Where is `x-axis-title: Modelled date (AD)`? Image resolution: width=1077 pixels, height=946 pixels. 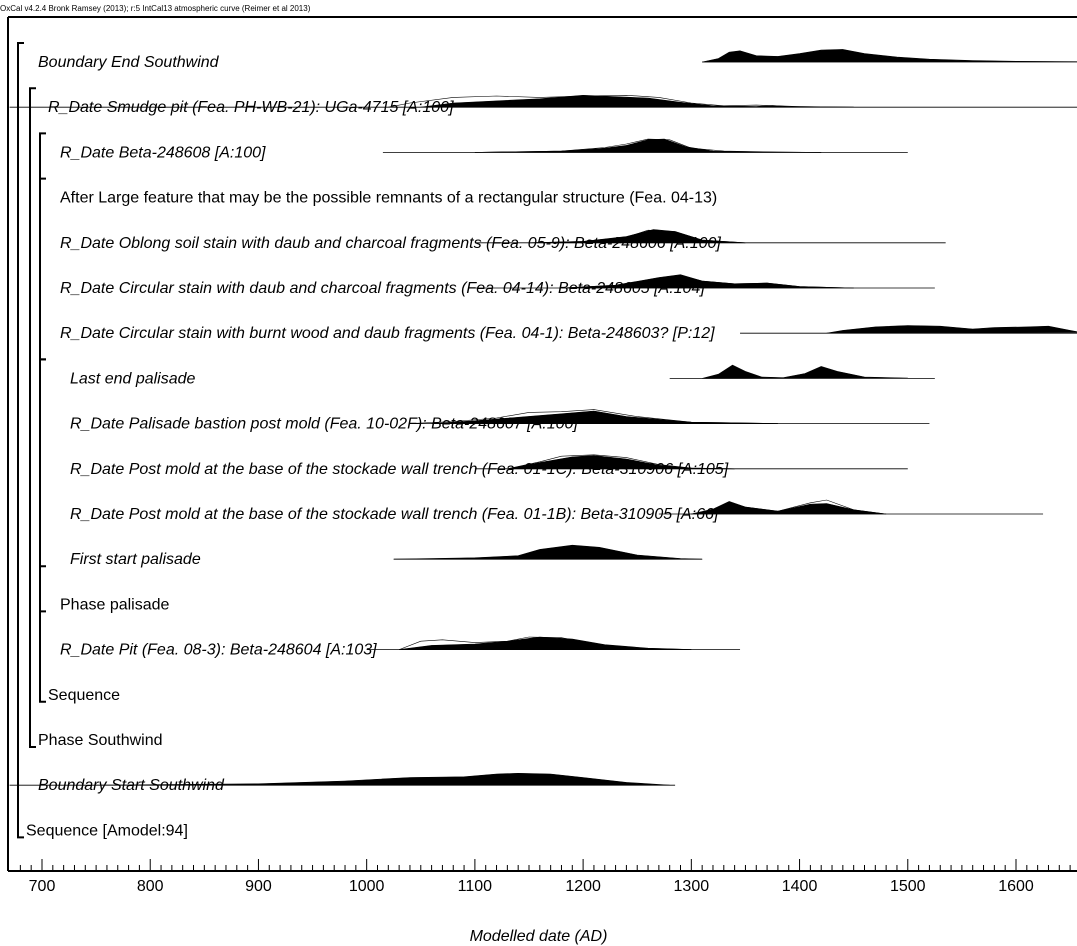 x-axis-title: Modelled date (AD) is located at coordinates (538, 936).